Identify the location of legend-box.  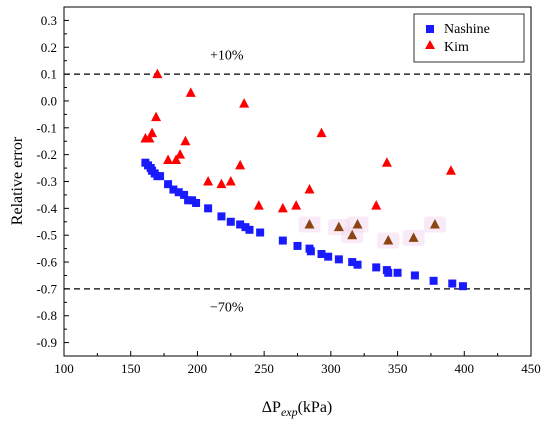
(469, 38).